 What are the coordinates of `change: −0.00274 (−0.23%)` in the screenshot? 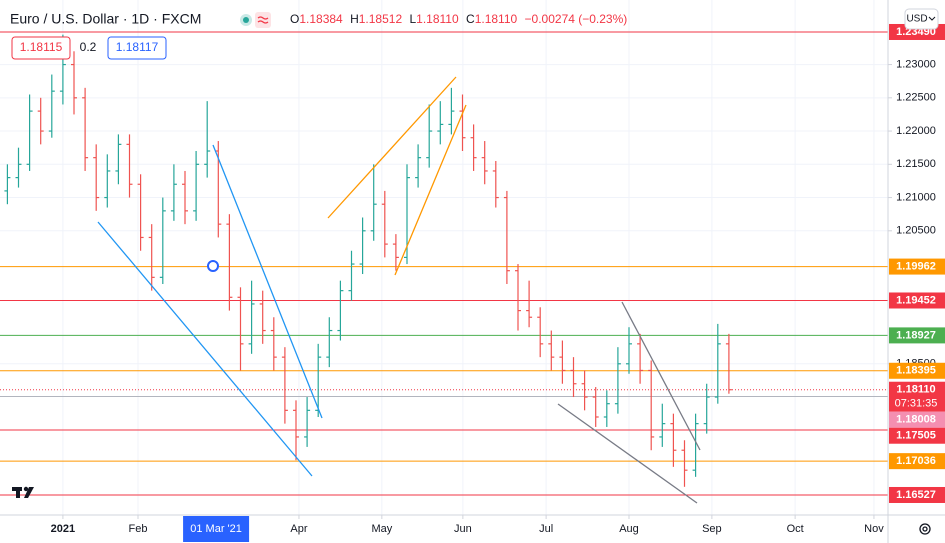 It's located at (576, 19).